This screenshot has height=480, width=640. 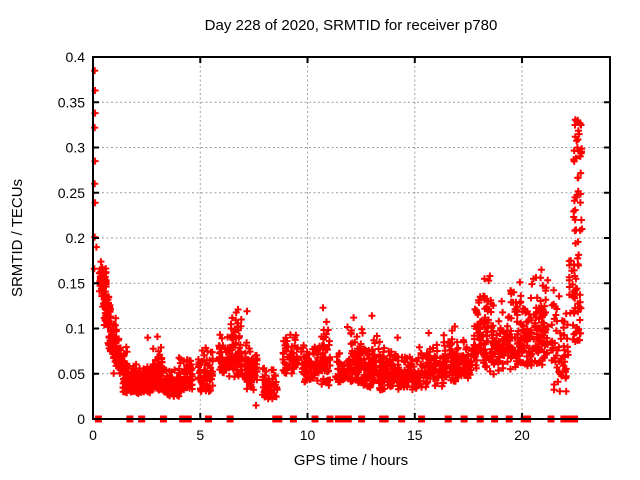 What do you see at coordinates (81, 419) in the screenshot?
I see `y-tick-label: 0` at bounding box center [81, 419].